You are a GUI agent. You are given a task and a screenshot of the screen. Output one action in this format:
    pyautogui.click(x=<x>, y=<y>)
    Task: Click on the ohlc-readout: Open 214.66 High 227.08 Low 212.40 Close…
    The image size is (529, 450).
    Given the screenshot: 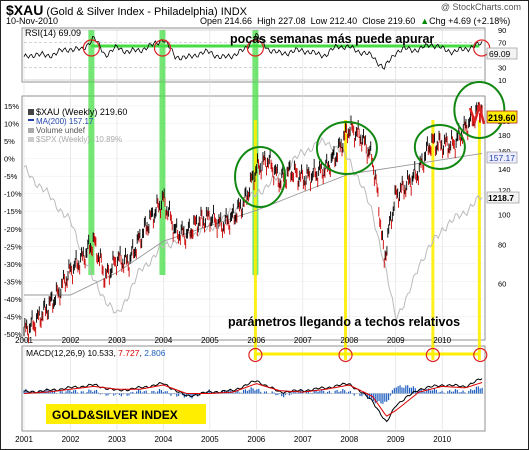 What is the action you would take?
    pyautogui.click(x=355, y=21)
    